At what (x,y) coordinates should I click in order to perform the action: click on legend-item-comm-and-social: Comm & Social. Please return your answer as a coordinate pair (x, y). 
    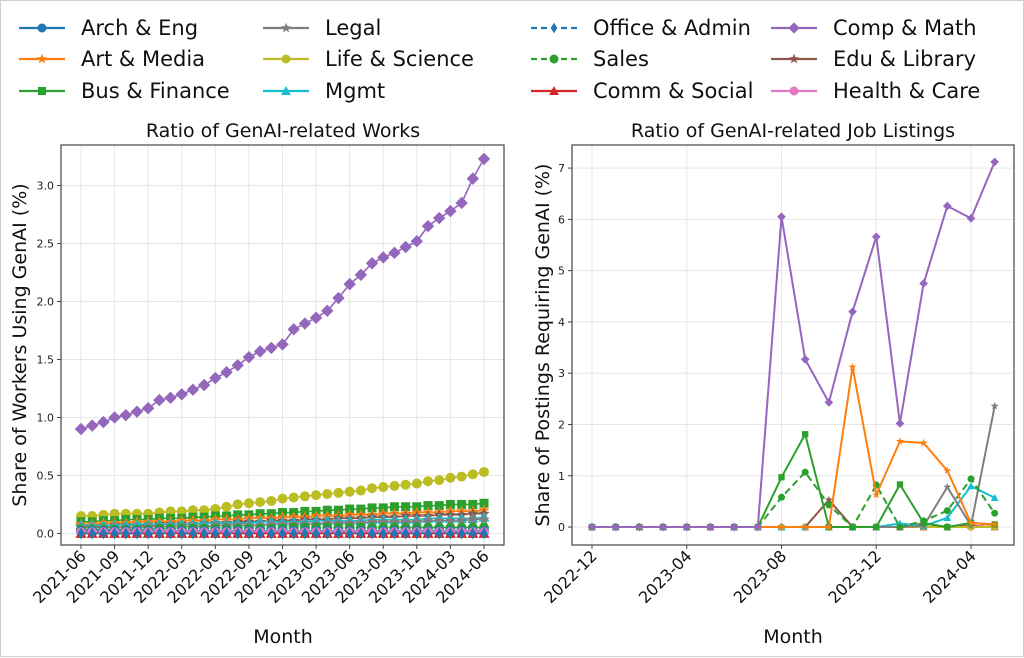
    Looking at the image, I should click on (642, 91).